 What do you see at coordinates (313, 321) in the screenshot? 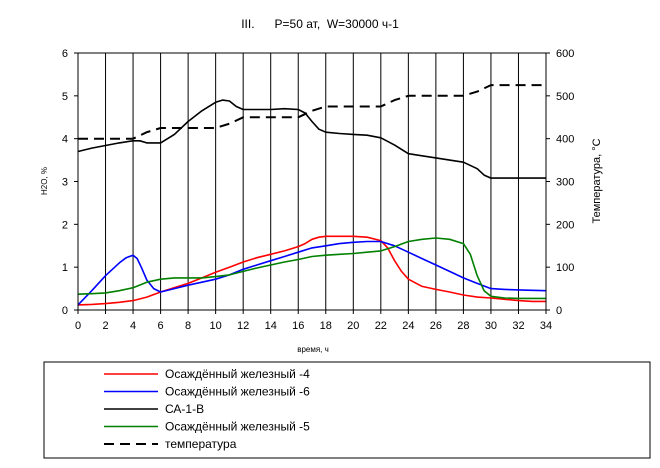
I see `x-axis-ticks: 0 2 4 6 8 10 12 14 16 18 20 22 24 26 28 30 32 34` at bounding box center [313, 321].